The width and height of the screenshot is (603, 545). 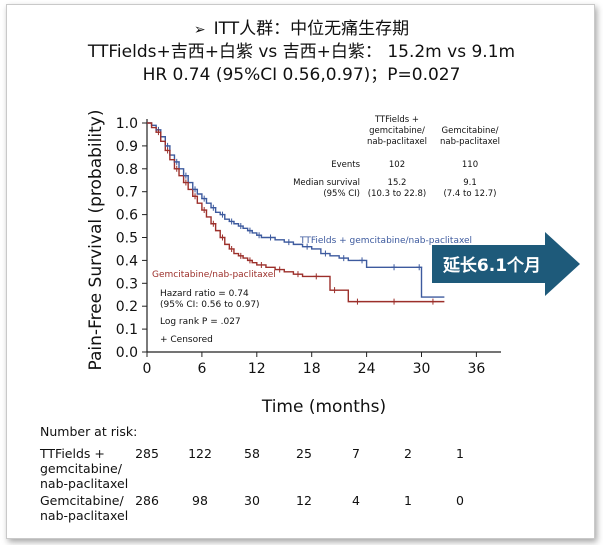 I want to click on series-label-1: TTFields + gemcitabine/nab-paclitaxel, so click(x=385, y=241).